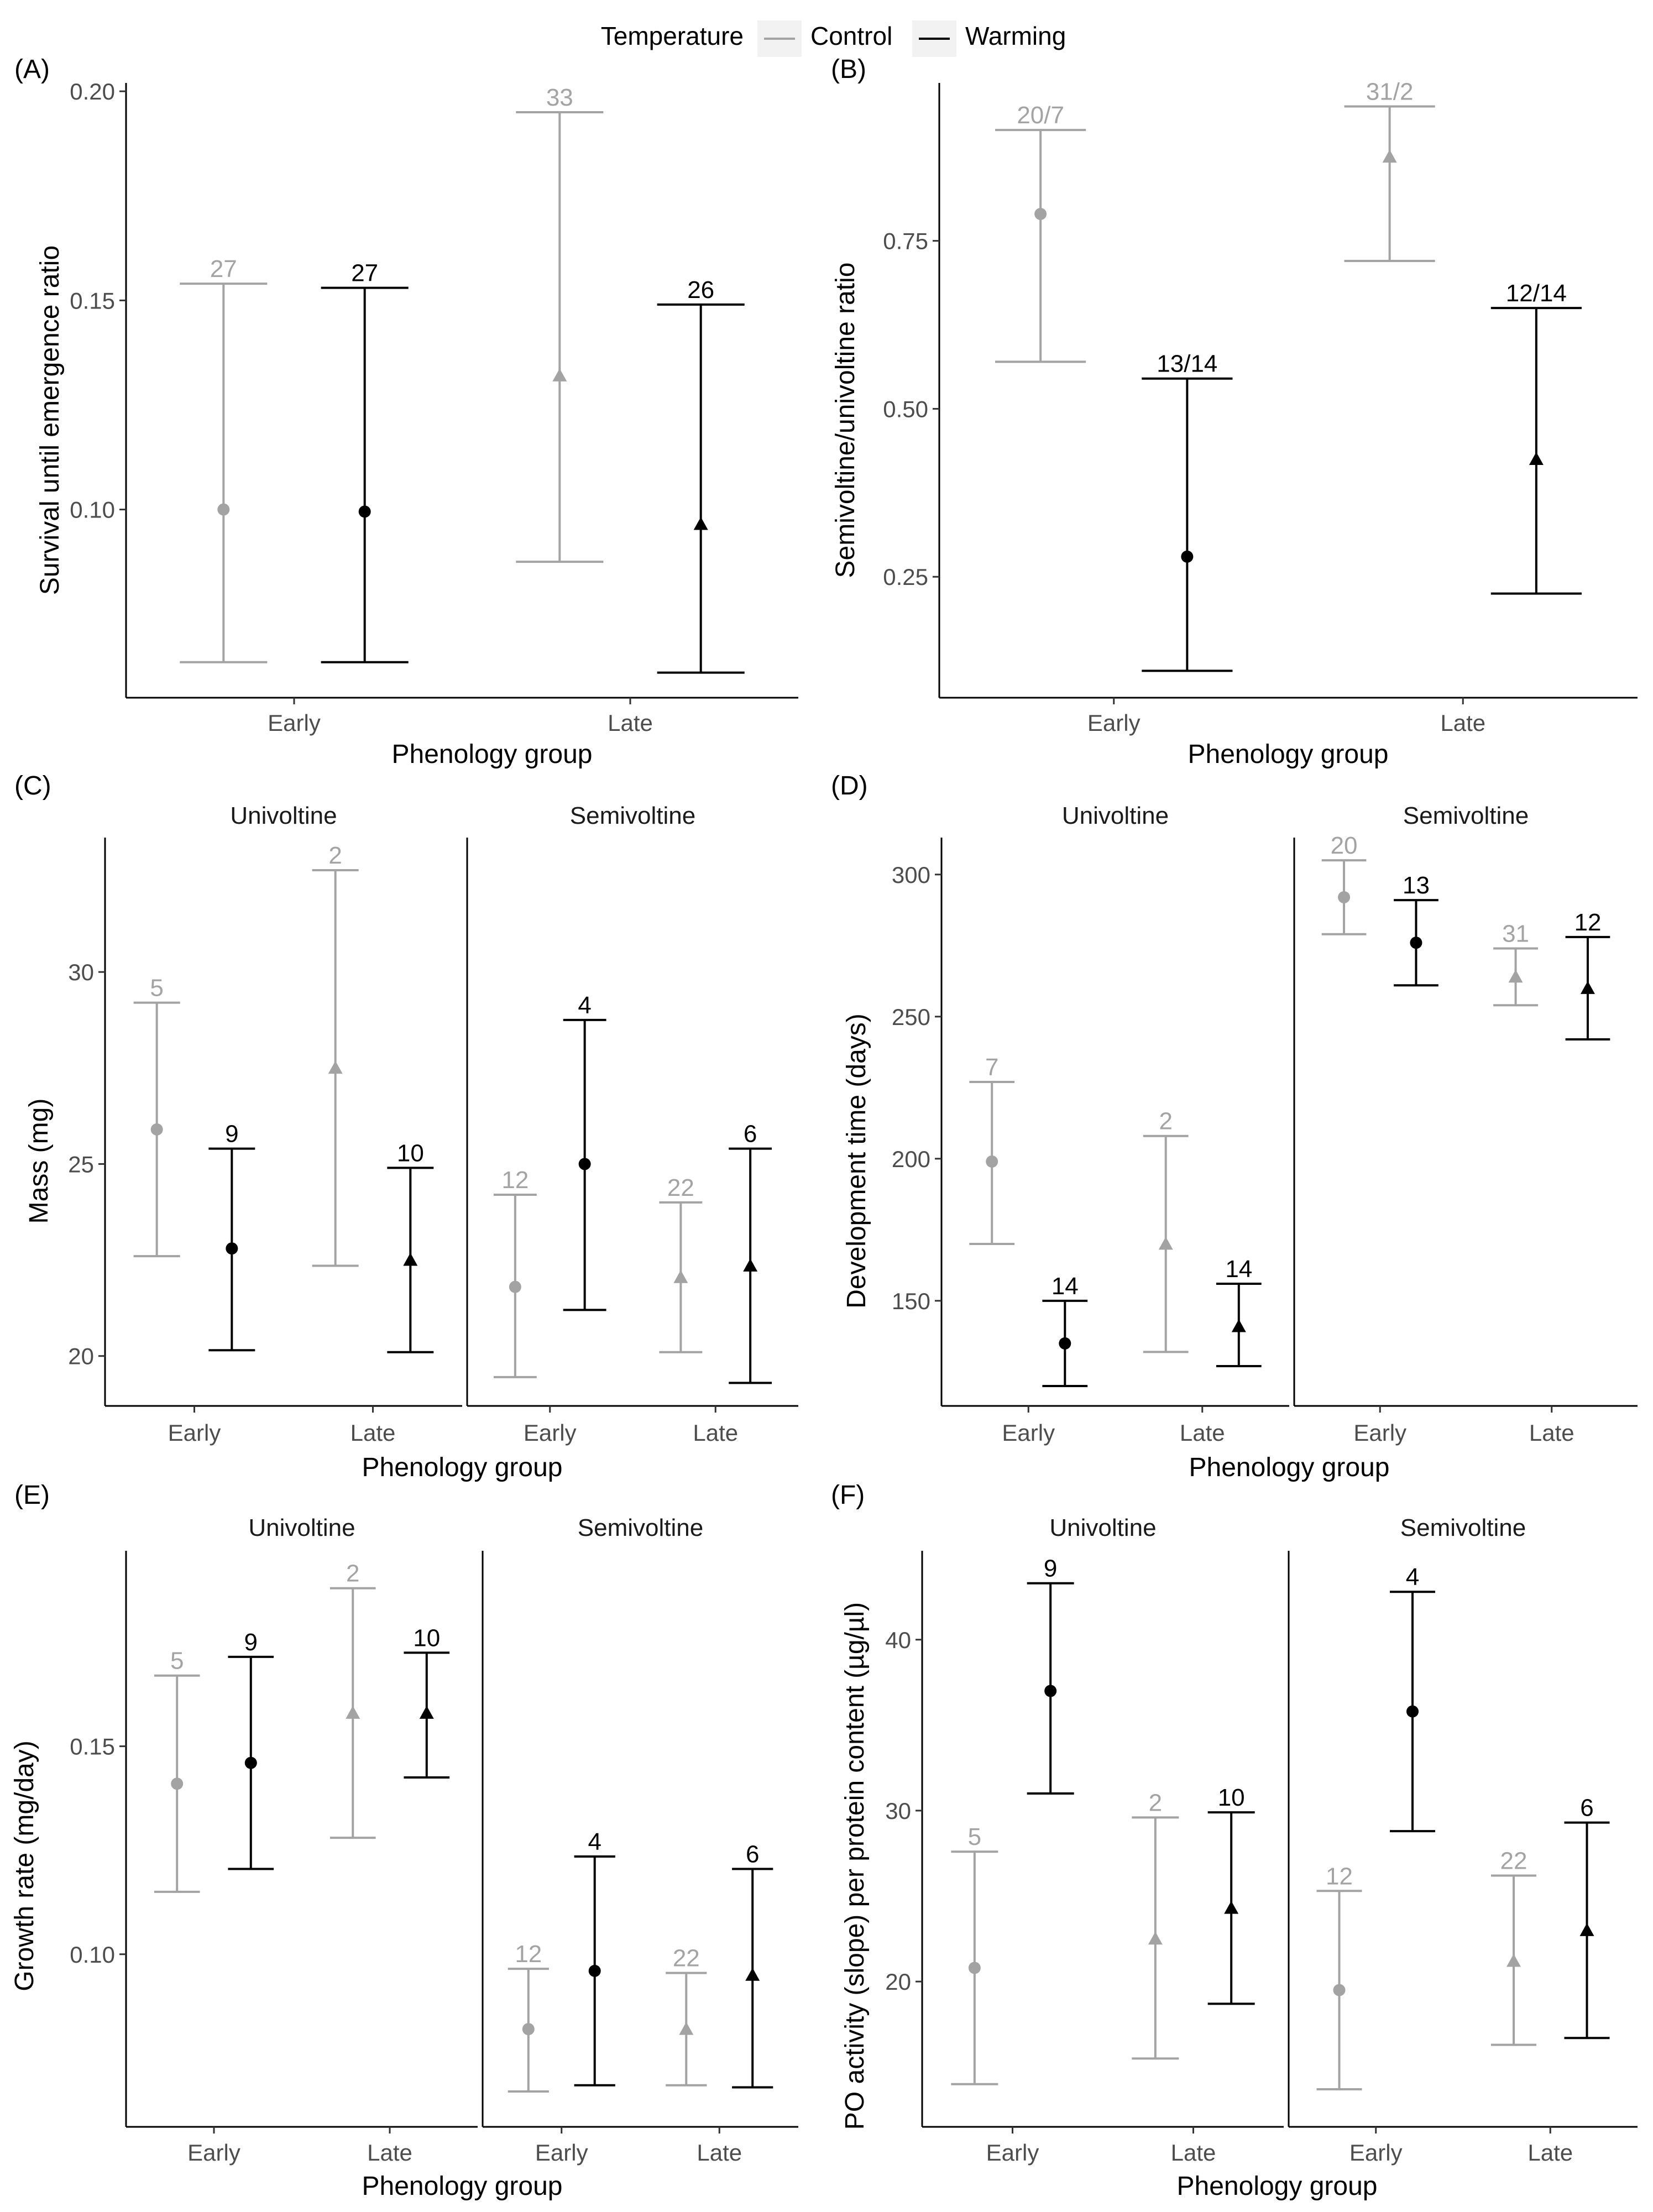 The height and width of the screenshot is (2212, 1653). I want to click on n-label: 13/14, so click(1187, 364).